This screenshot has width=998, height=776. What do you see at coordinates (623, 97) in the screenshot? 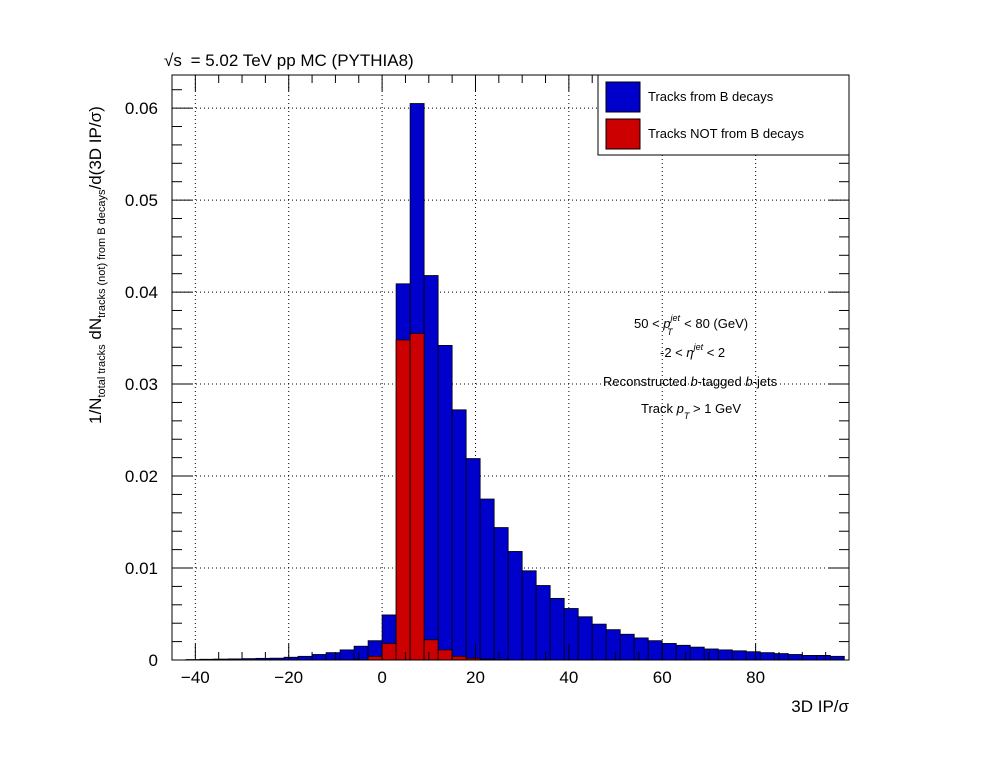
I see `legend-swatch-b-decays` at bounding box center [623, 97].